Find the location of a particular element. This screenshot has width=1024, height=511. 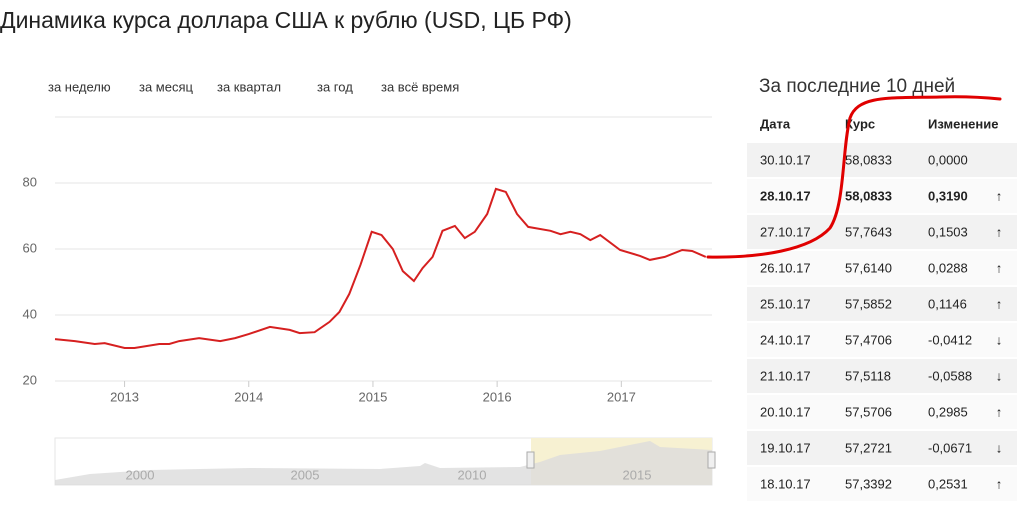

navigator-label: 2000 is located at coordinates (140, 474).